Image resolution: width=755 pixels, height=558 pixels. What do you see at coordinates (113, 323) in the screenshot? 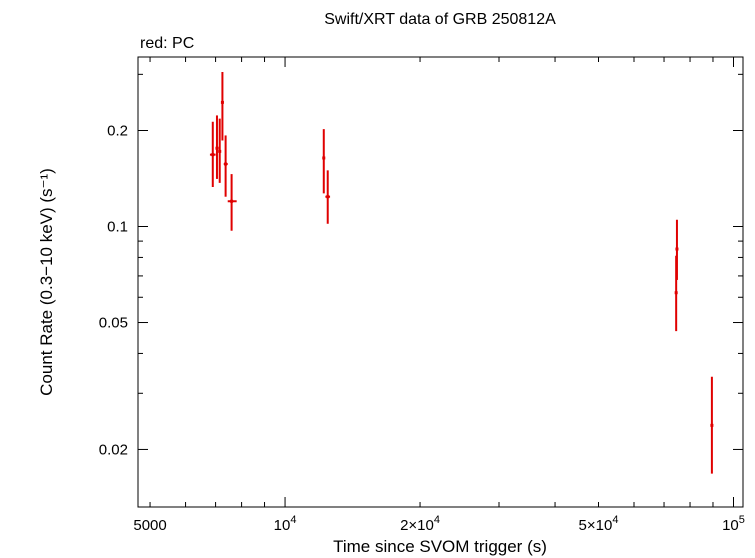
I see `y-tick-label: 0.05` at bounding box center [113, 323].